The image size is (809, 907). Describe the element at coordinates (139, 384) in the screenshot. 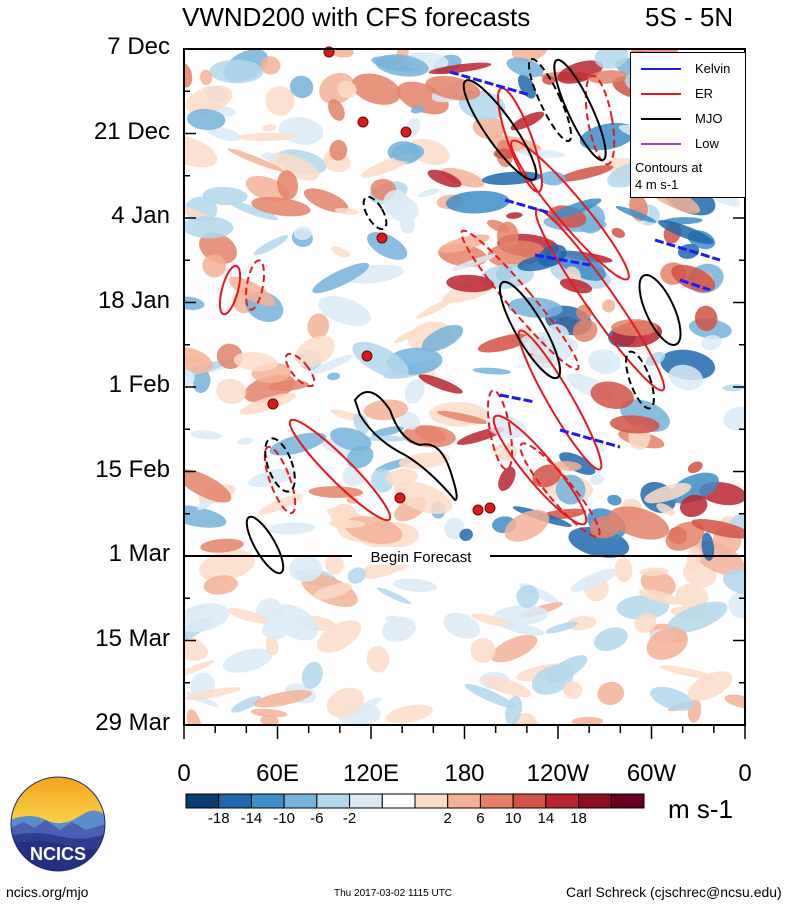

I see `y-tick-label: 1 Feb` at that location.